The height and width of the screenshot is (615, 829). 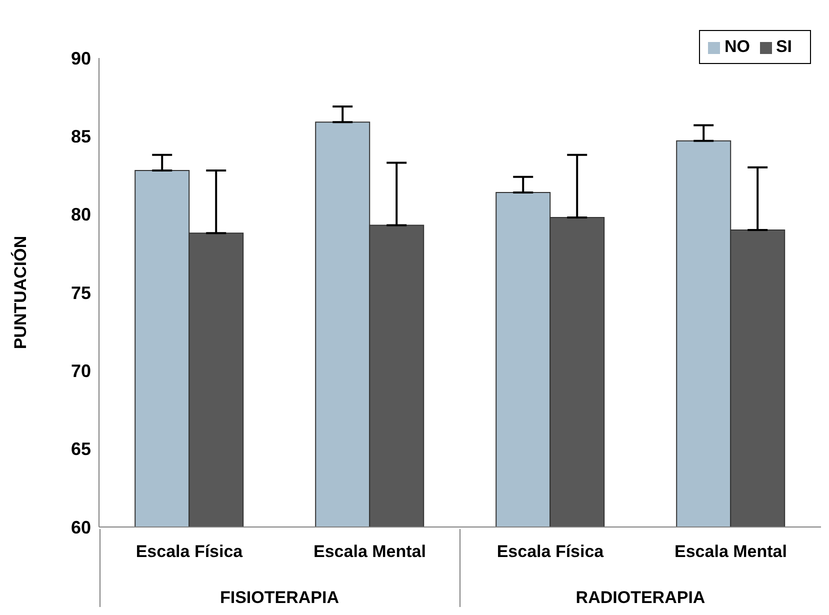 I want to click on y-axis-title: PUNTUACIÓN, so click(x=20, y=293).